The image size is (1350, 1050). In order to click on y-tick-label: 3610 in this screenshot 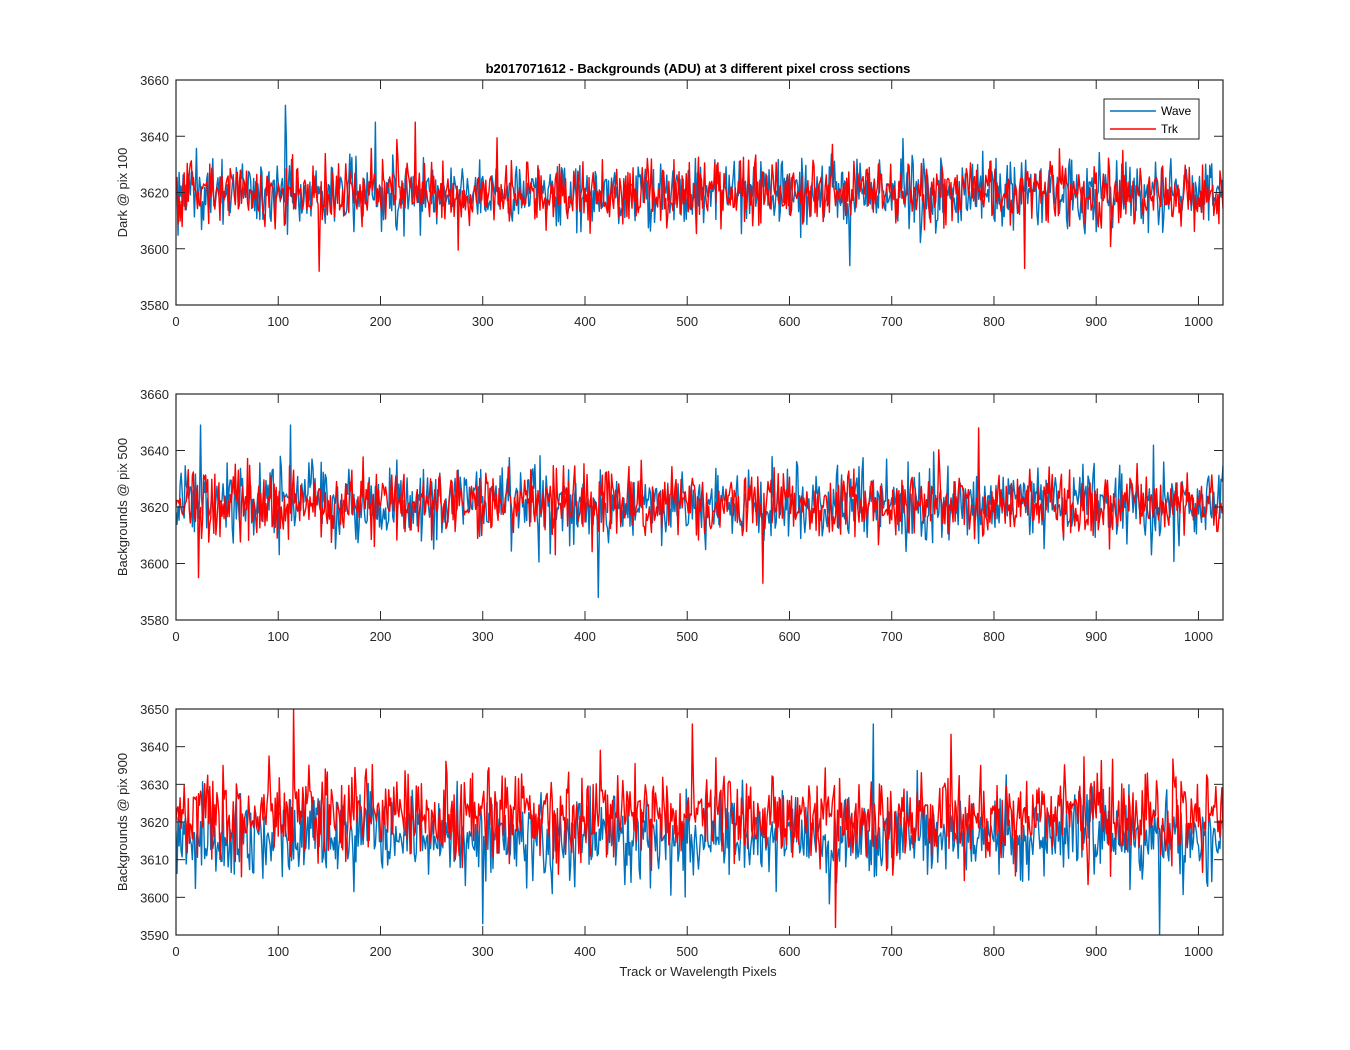, I will do `click(154, 860)`.